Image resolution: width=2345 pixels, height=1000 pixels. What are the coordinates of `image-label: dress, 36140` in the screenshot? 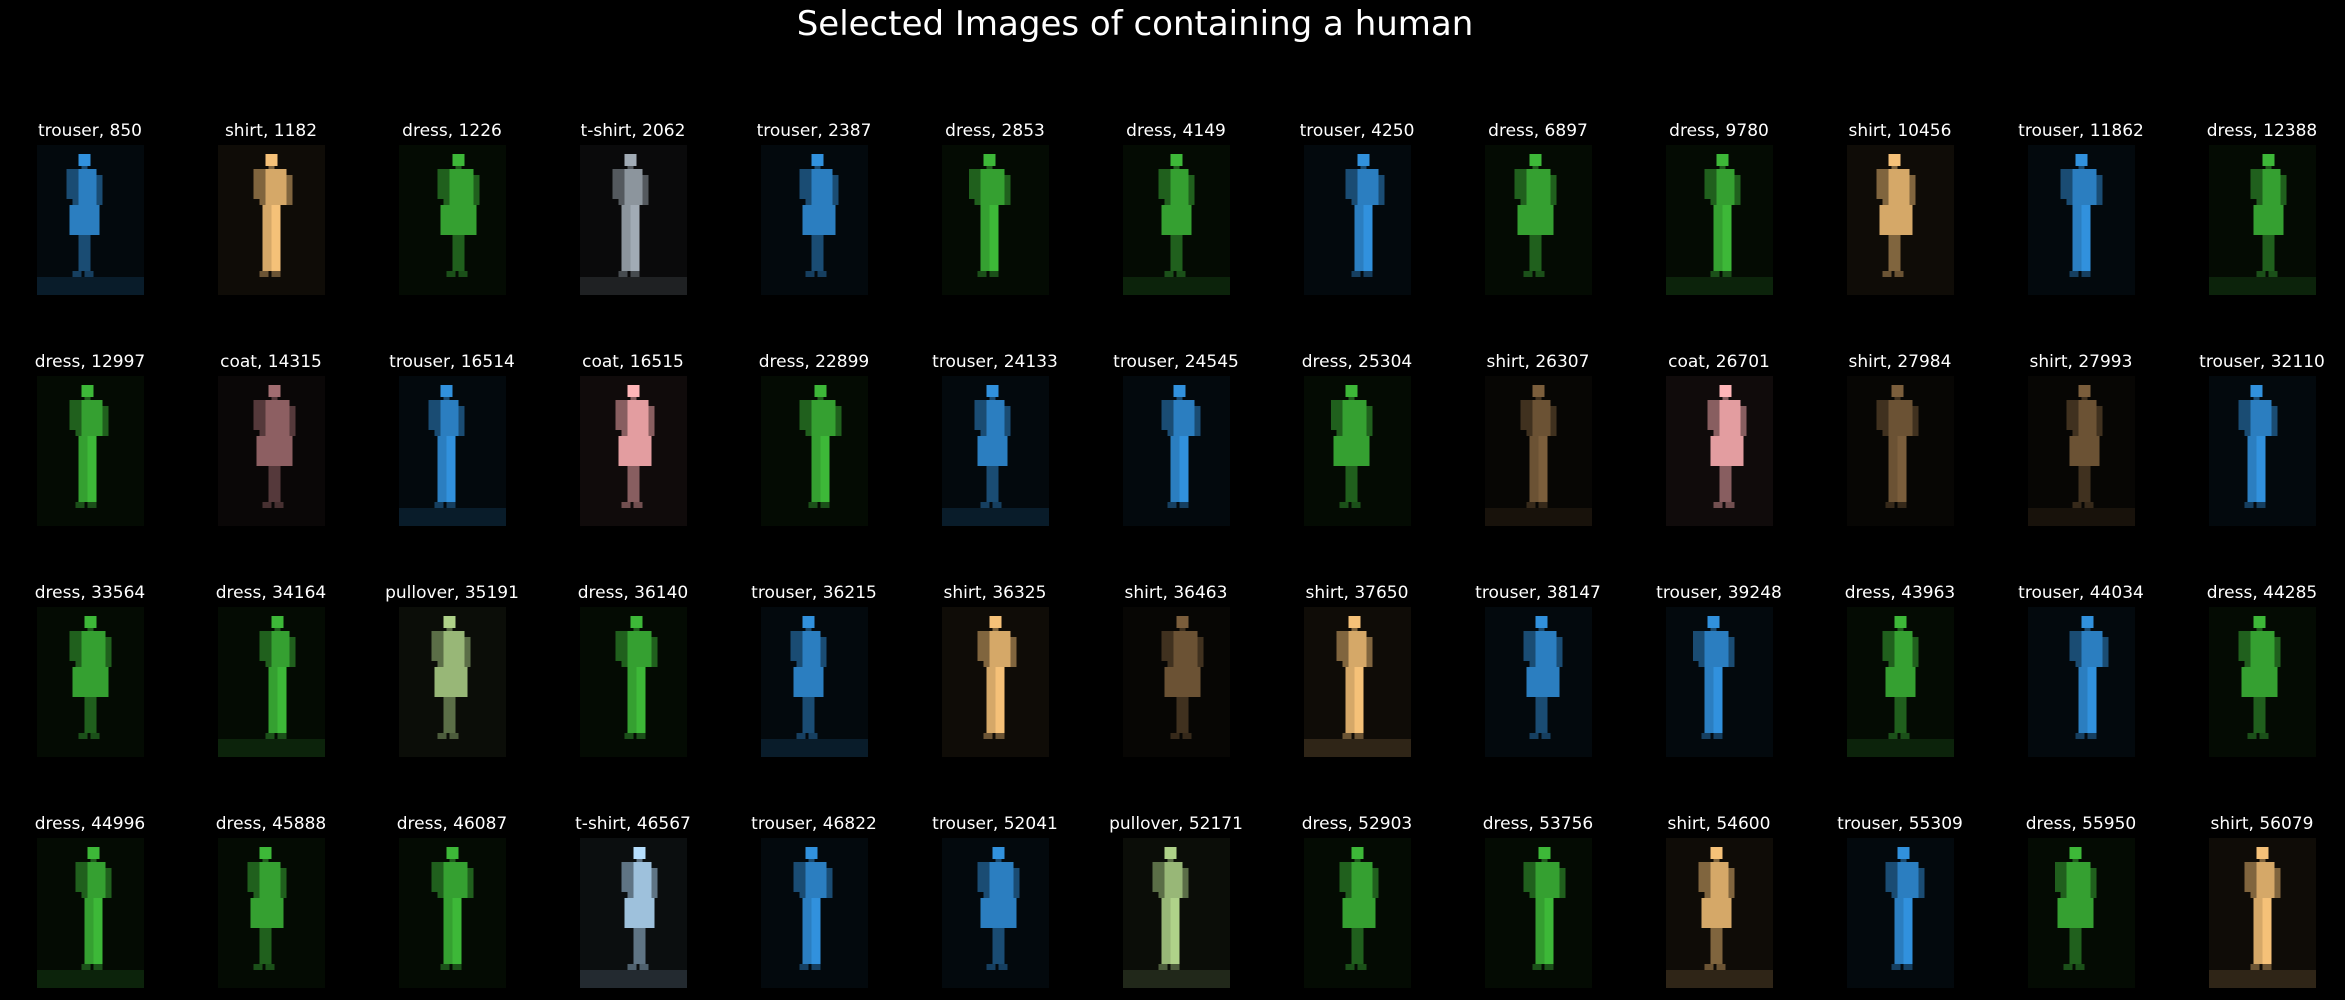 It's located at (633, 593).